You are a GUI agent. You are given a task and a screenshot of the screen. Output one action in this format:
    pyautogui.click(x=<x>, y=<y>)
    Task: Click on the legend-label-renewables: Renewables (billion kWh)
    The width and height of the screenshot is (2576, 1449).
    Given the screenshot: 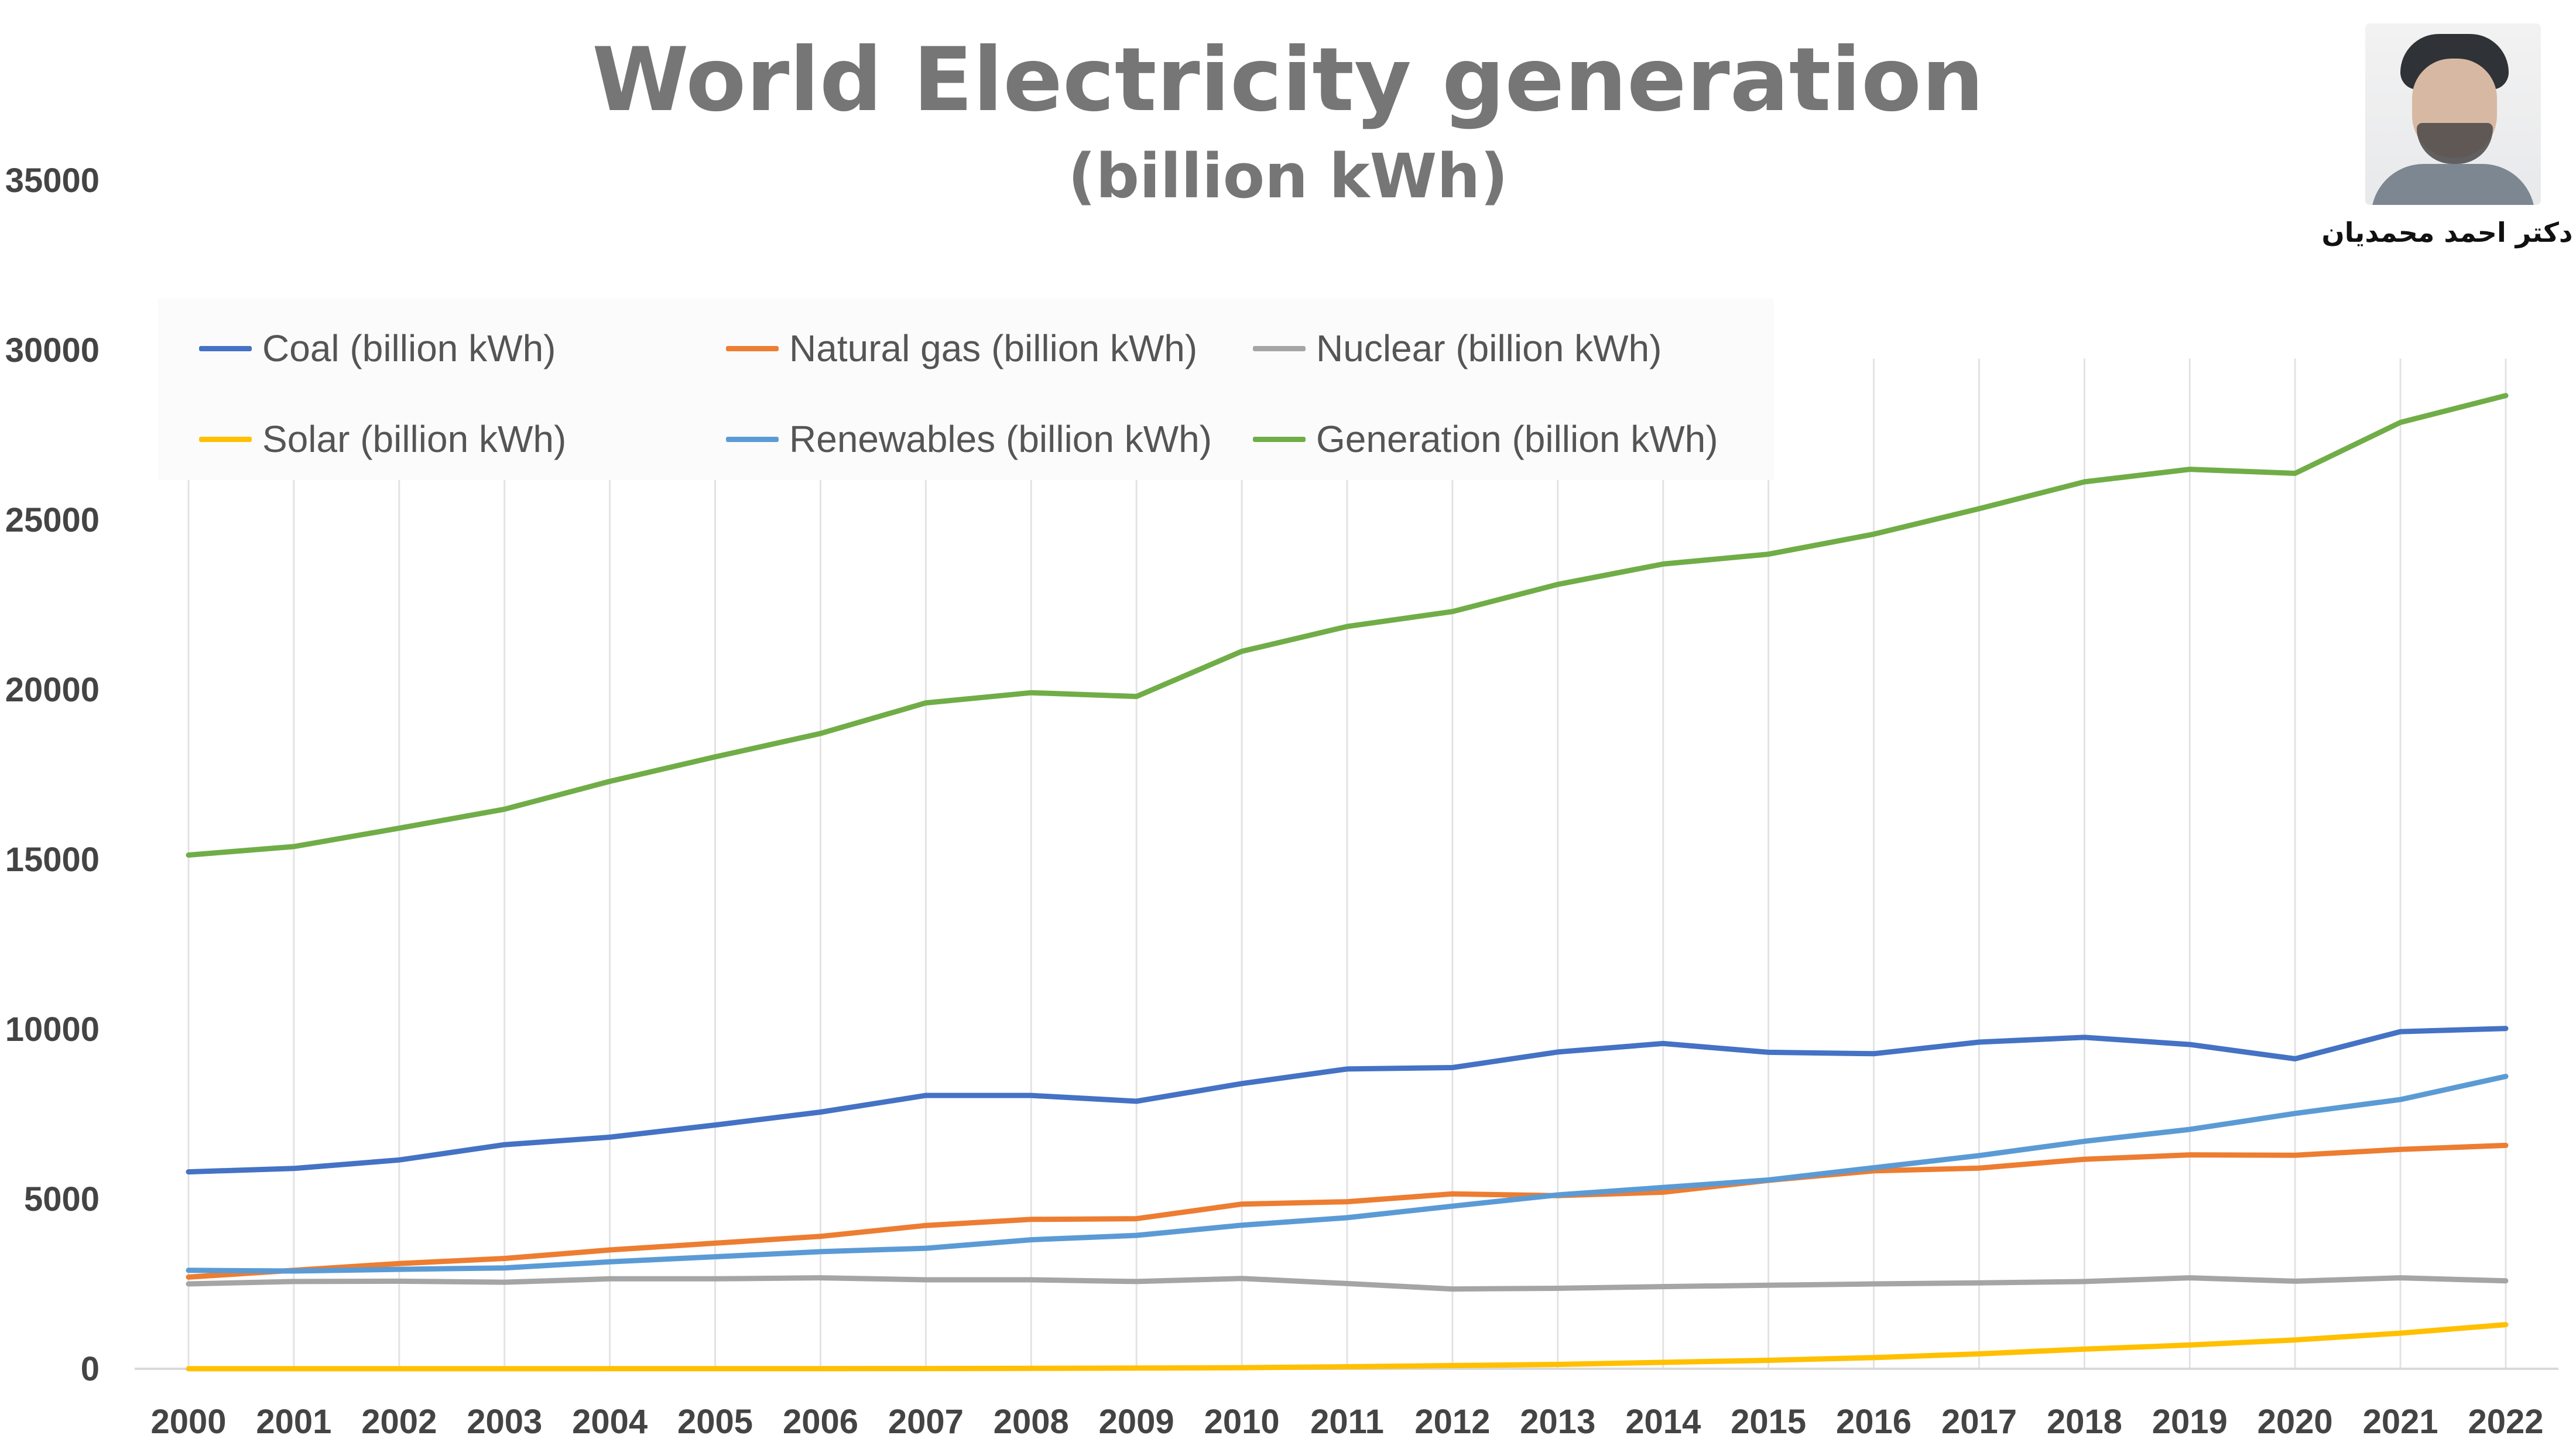 What is the action you would take?
    pyautogui.click(x=1000, y=439)
    